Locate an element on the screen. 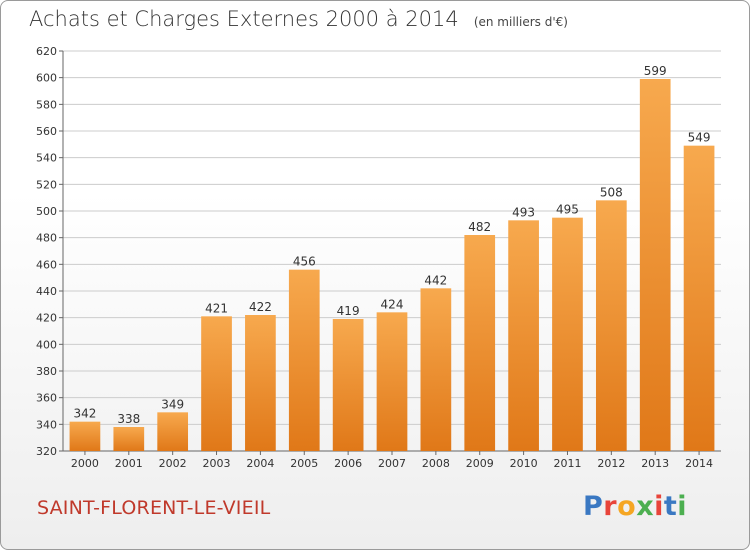 The height and width of the screenshot is (550, 750). value-label-2000: 342 is located at coordinates (84, 414).